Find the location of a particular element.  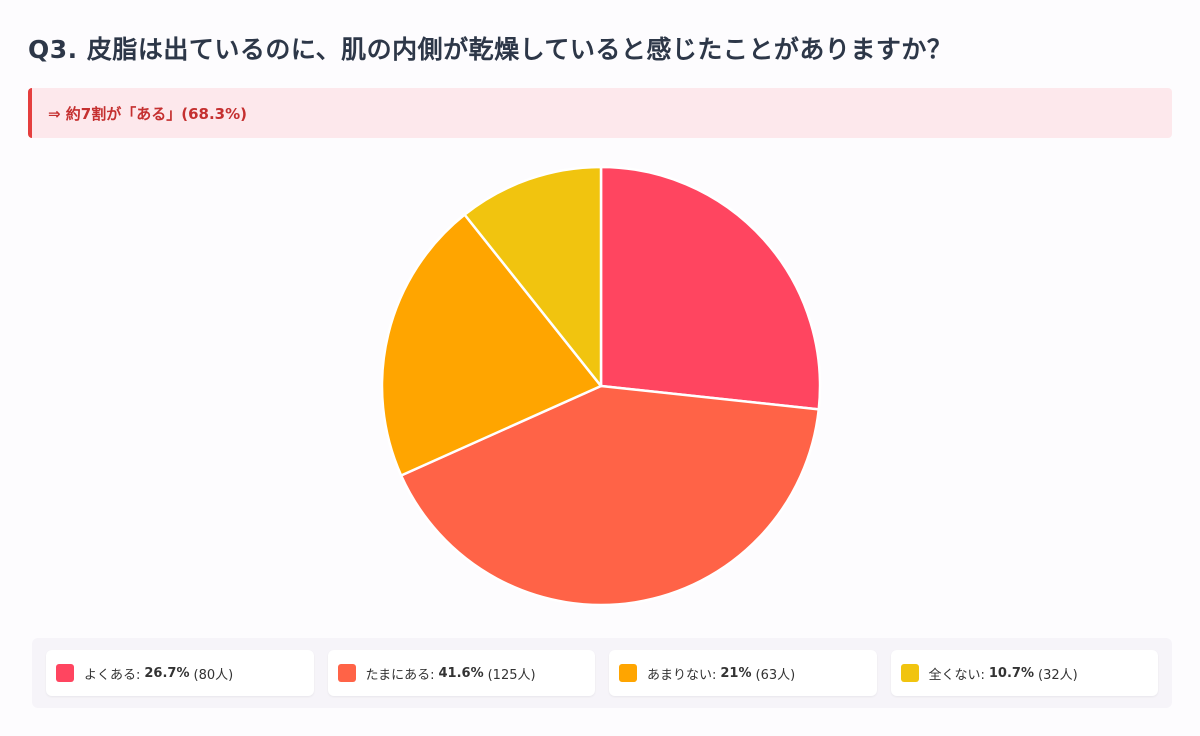

legend-count: (32人) is located at coordinates (1058, 675).